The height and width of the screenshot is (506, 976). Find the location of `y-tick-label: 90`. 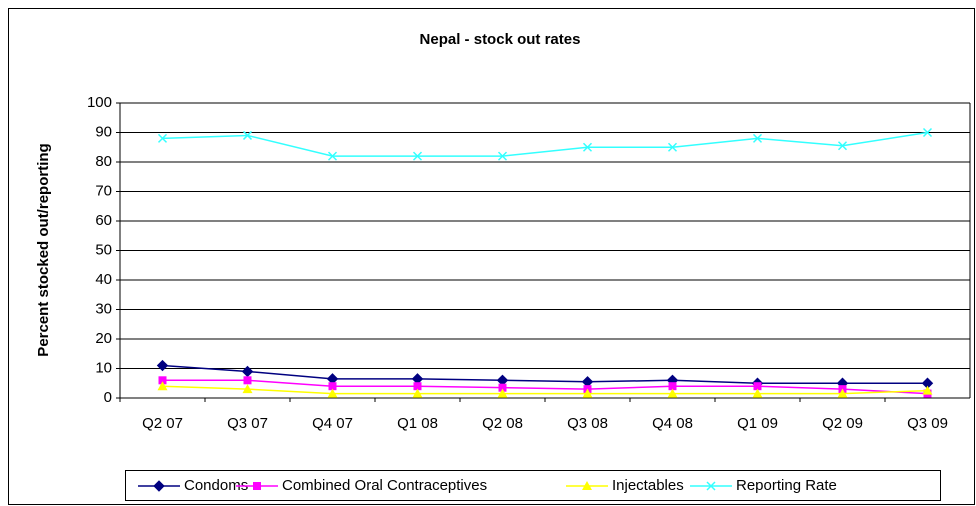

y-tick-label: 90 is located at coordinates (103, 131).